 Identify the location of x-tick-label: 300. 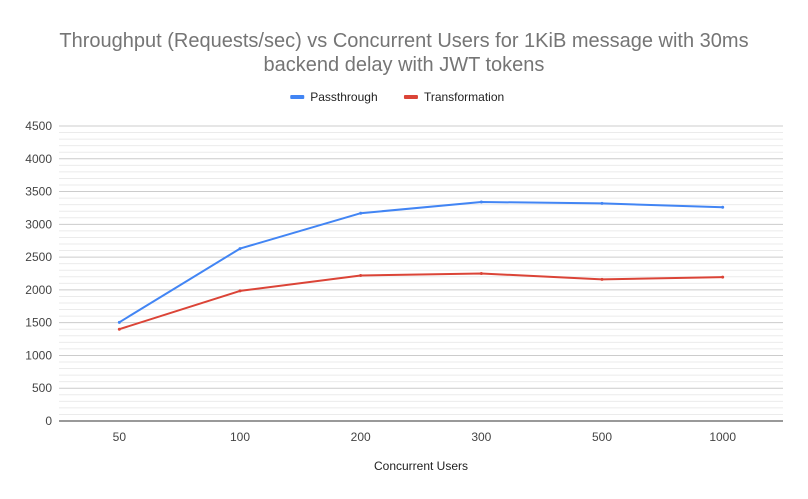
(481, 437).